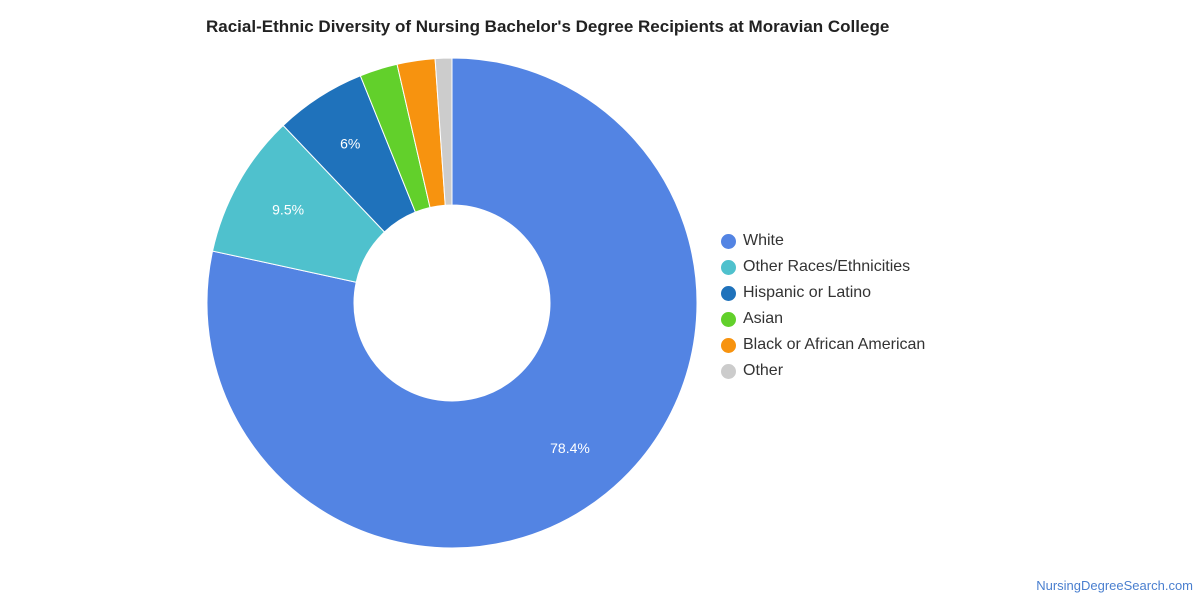  I want to click on source-link: NursingDegreeSearch.com, so click(1114, 585).